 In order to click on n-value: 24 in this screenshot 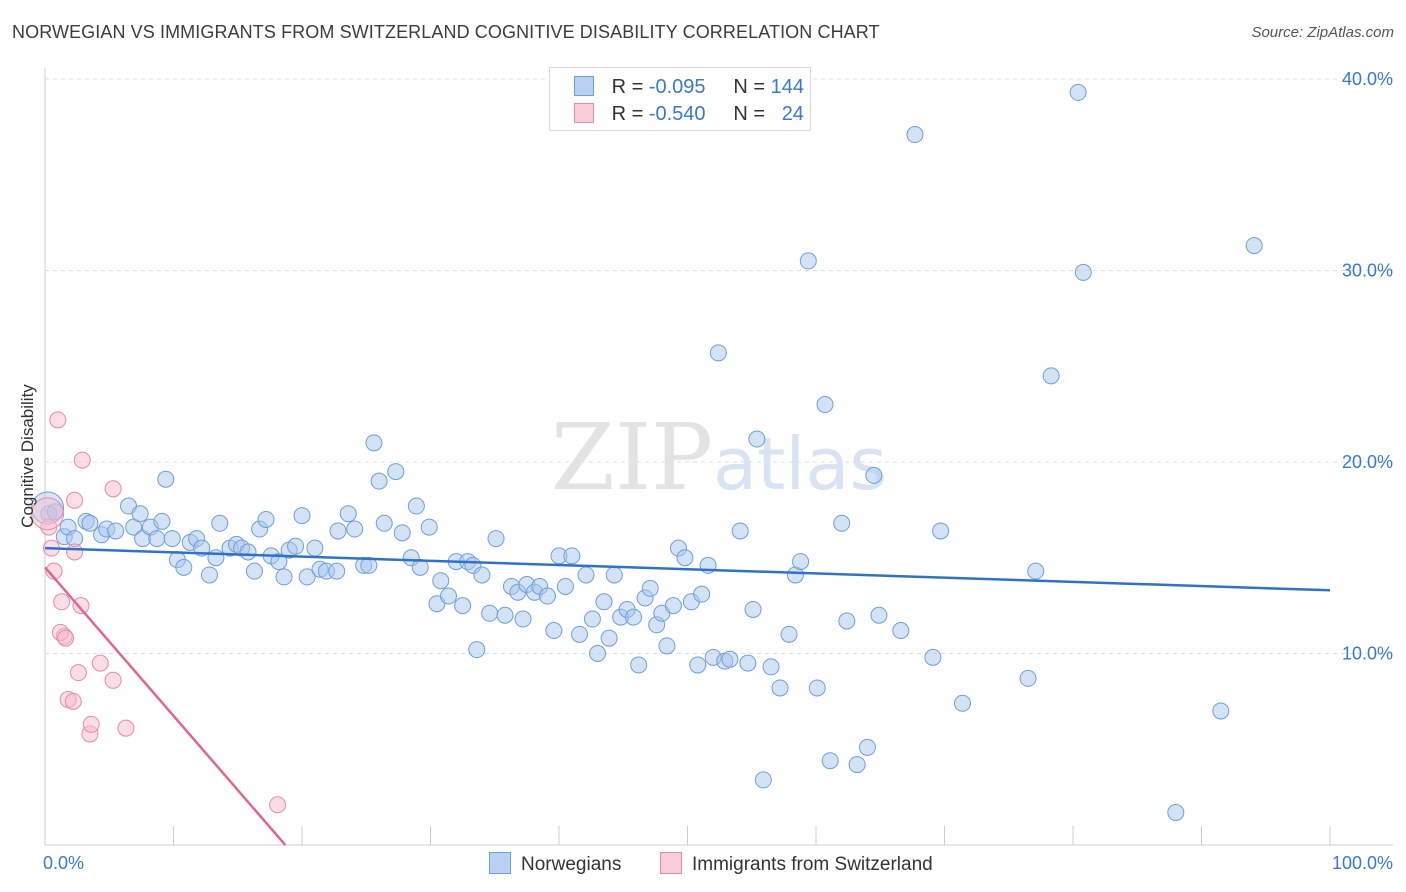, I will do `click(792, 114)`.